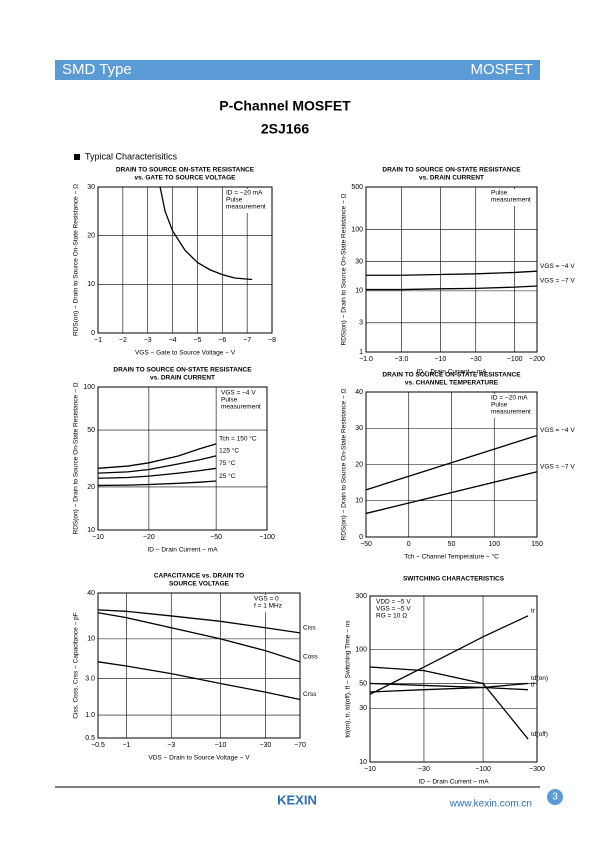 The height and width of the screenshot is (842, 595). Describe the element at coordinates (266, 599) in the screenshot. I see `note: VGS = 0` at that location.